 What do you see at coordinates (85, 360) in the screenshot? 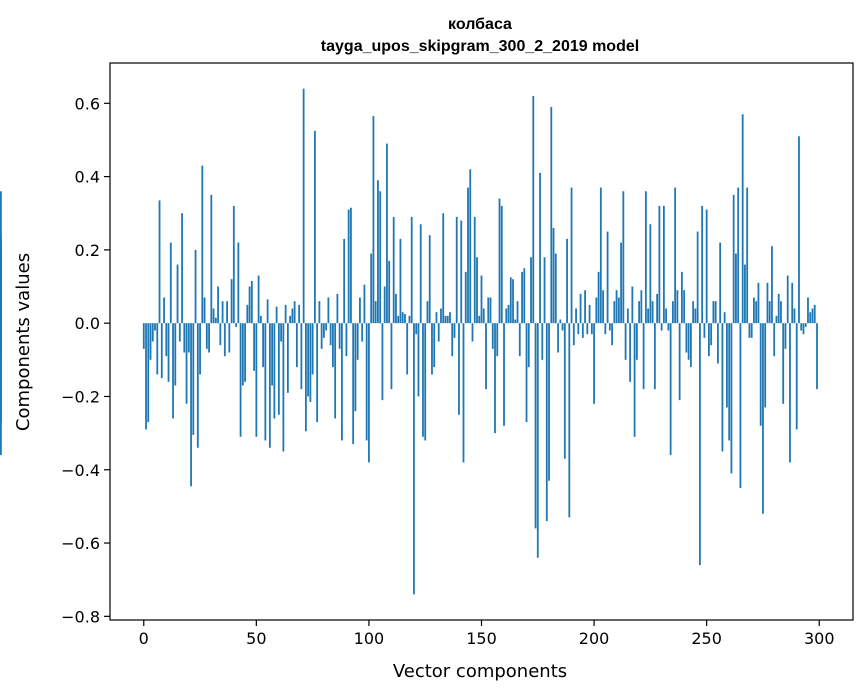
I see `y-ticks: −0.8 −0.6 −0.4 −0.2 0.0 0.2 0.4 0.6` at bounding box center [85, 360].